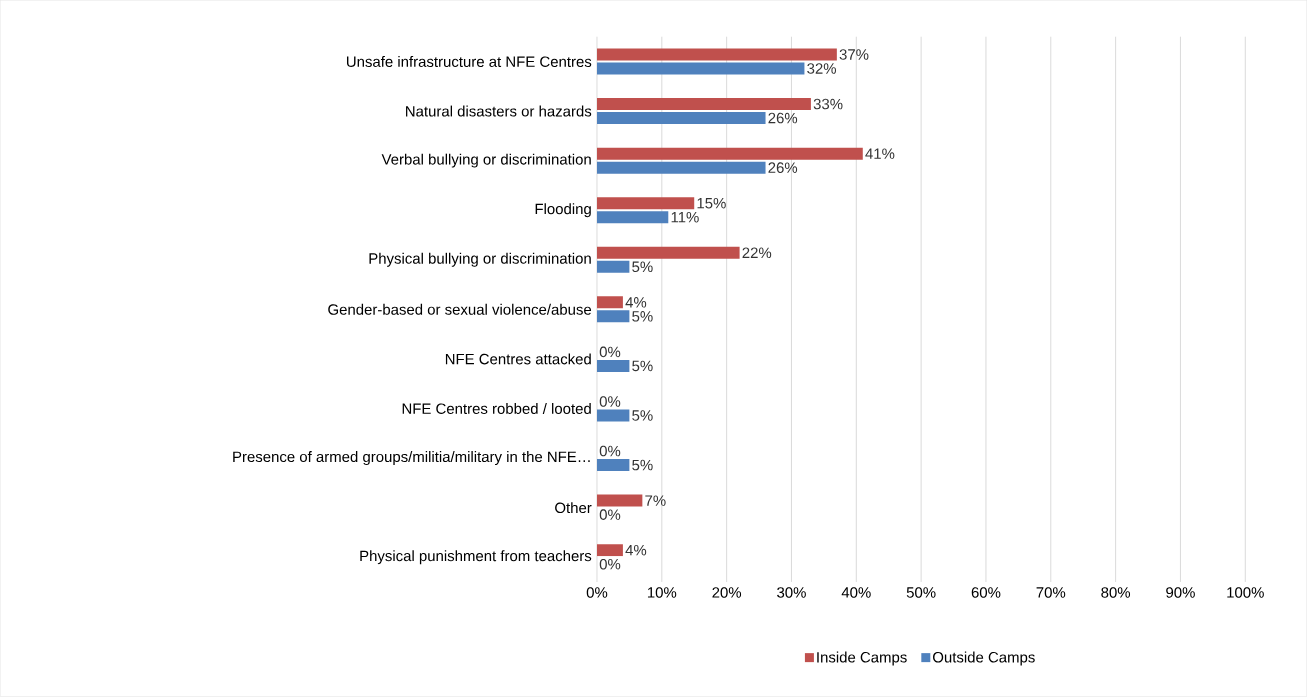 Image resolution: width=1307 pixels, height=697 pixels. I want to click on x-tick-label: 100%, so click(1245, 592).